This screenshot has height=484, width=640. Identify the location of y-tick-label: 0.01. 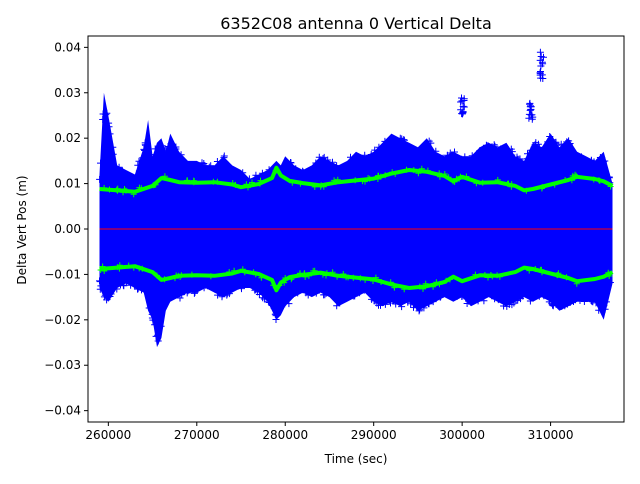
(67, 184).